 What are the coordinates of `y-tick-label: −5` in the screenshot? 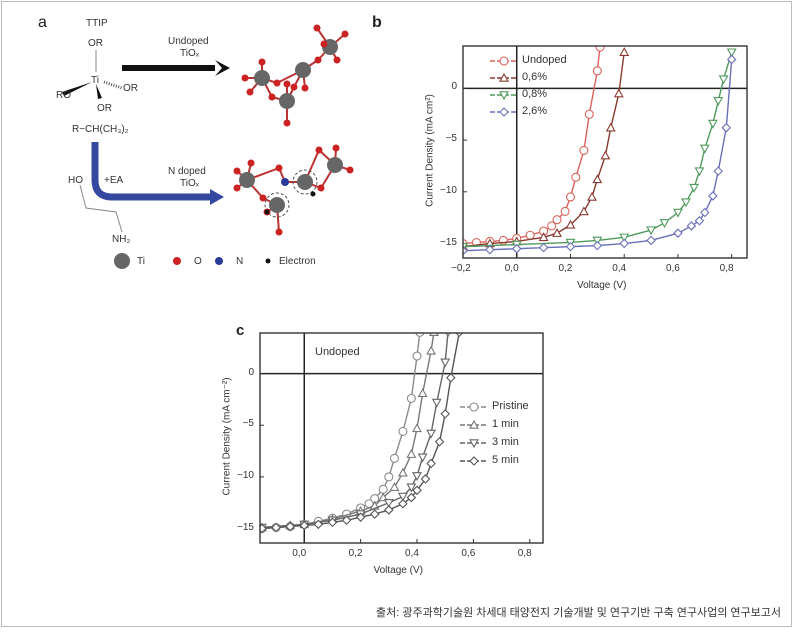 It's located at (451, 139).